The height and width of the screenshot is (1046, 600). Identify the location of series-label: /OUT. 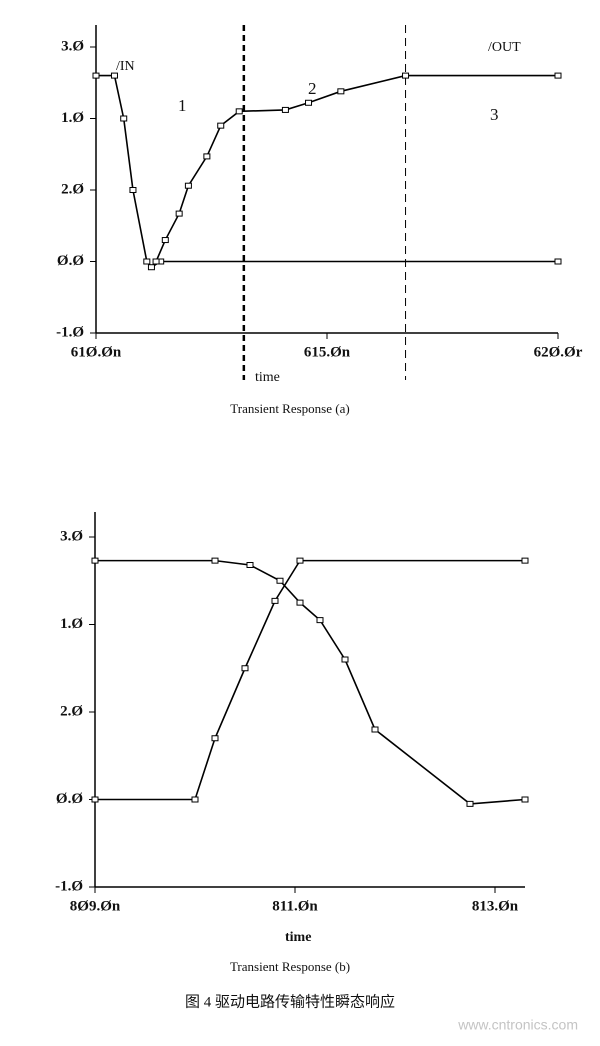
(504, 47).